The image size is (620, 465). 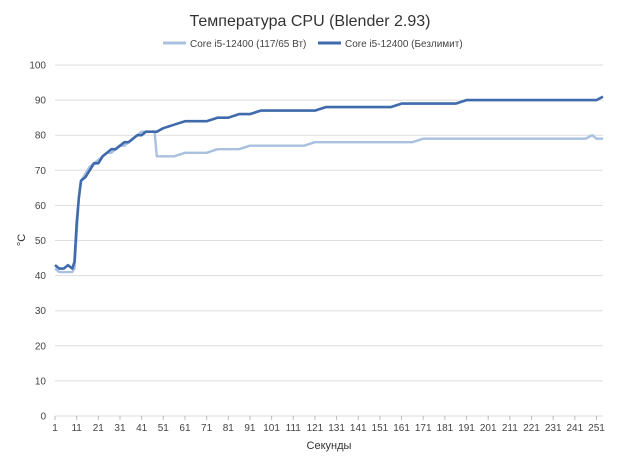 What do you see at coordinates (271, 428) in the screenshot?
I see `x-tick-label: 101` at bounding box center [271, 428].